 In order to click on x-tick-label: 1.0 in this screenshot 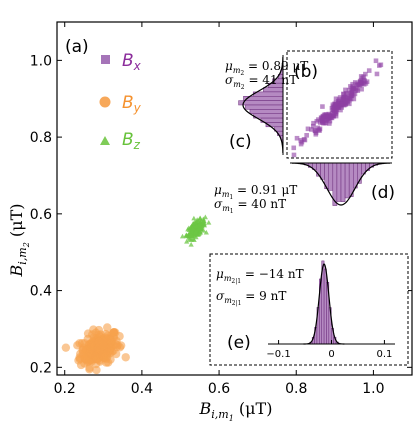, I will do `click(373, 389)`.